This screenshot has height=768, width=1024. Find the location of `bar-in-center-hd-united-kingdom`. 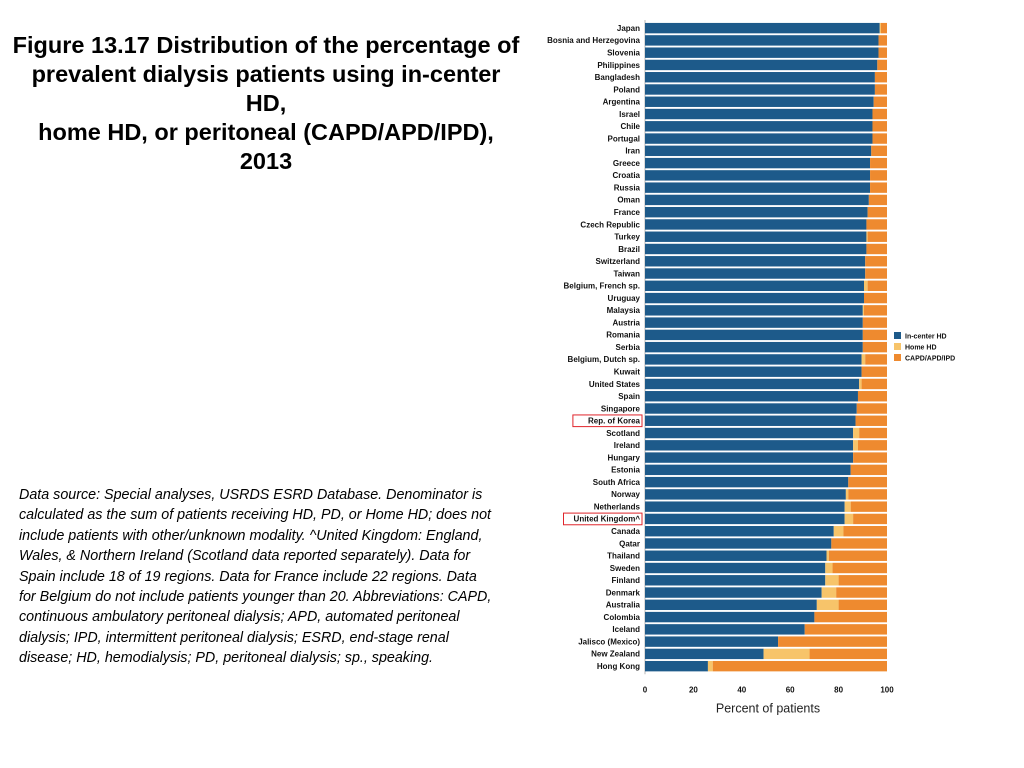

bar-in-center-hd-united-kingdom is located at coordinates (745, 519).